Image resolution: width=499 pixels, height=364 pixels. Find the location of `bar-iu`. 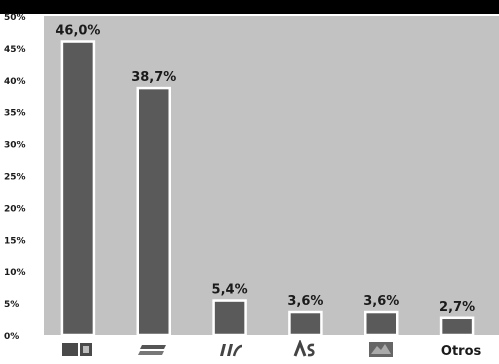

bar-iu is located at coordinates (230, 318).